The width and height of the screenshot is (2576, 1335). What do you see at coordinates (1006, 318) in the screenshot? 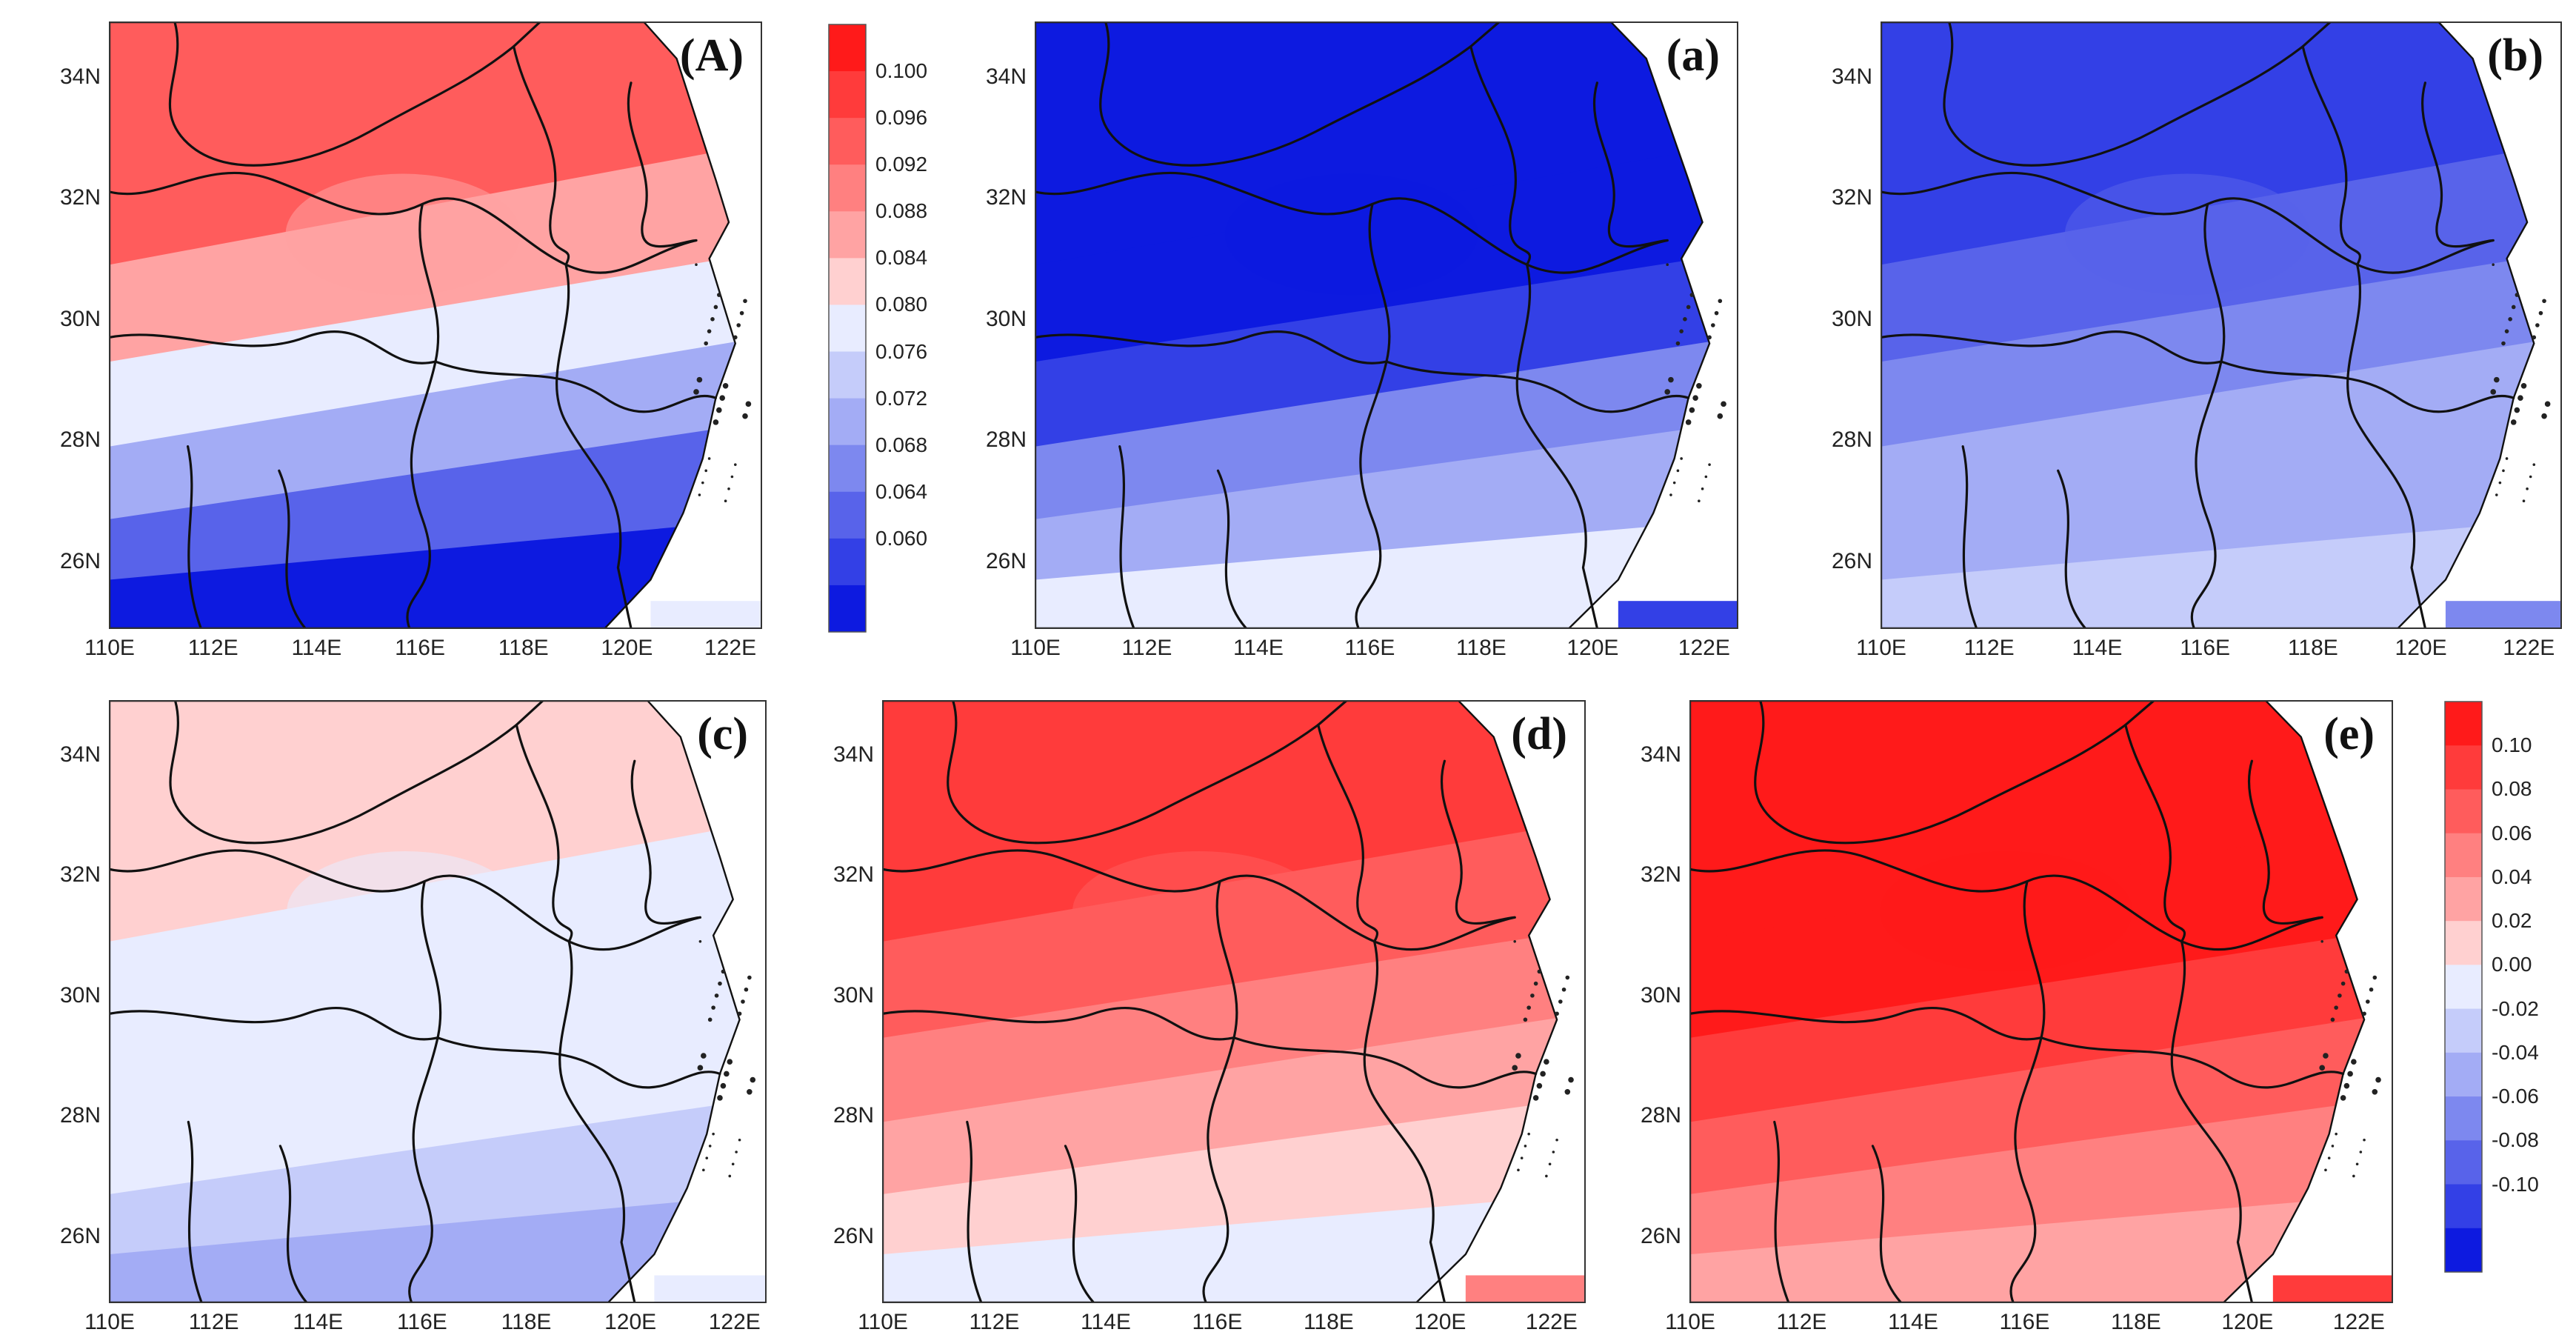
I see `lat-tick-label: 30N` at bounding box center [1006, 318].